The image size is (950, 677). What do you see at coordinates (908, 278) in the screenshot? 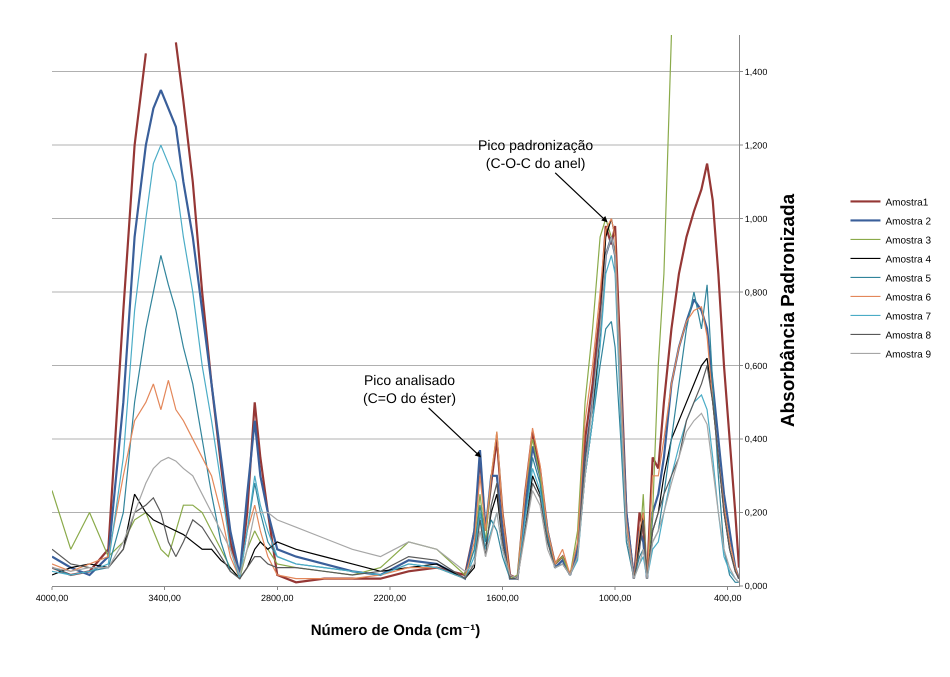
I see `legend-label: Amostra 5` at bounding box center [908, 278].